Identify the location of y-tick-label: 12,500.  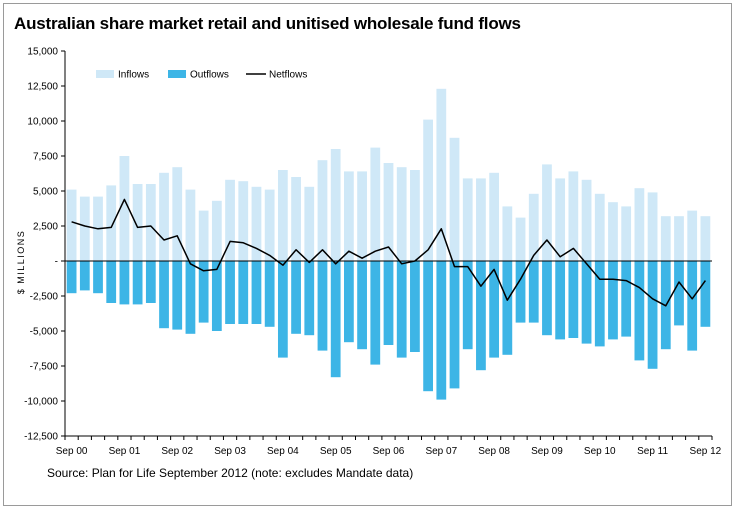
(42, 87).